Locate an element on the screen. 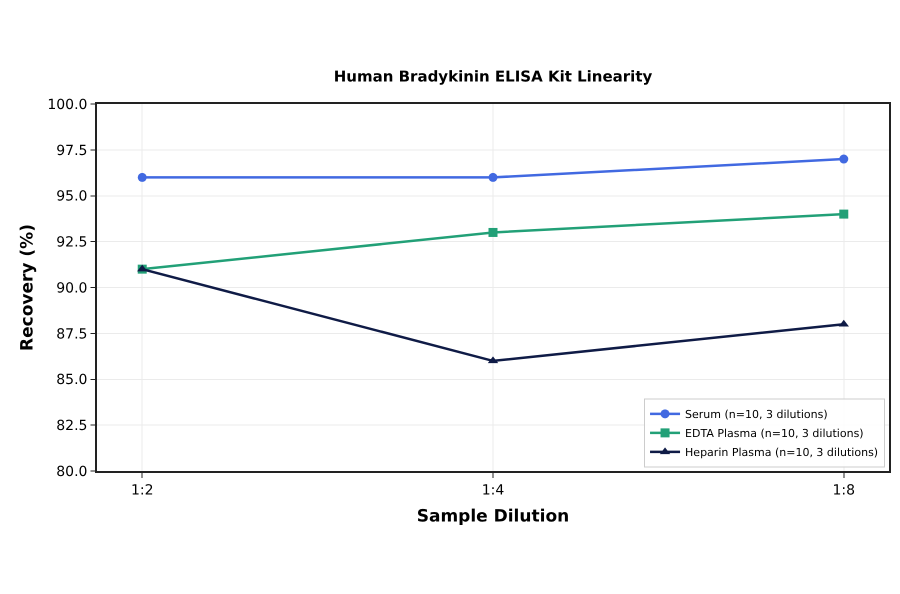  y-tick-label: 97.5 is located at coordinates (72, 150).